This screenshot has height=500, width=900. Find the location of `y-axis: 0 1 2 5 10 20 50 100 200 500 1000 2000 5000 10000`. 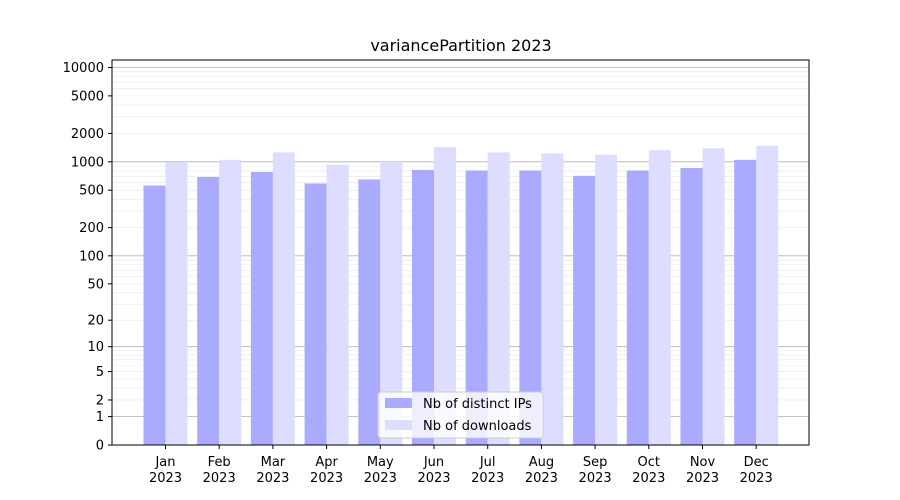

y-axis: 0 1 2 5 10 20 50 100 200 500 1000 2000 5000 10000 is located at coordinates (87, 257).